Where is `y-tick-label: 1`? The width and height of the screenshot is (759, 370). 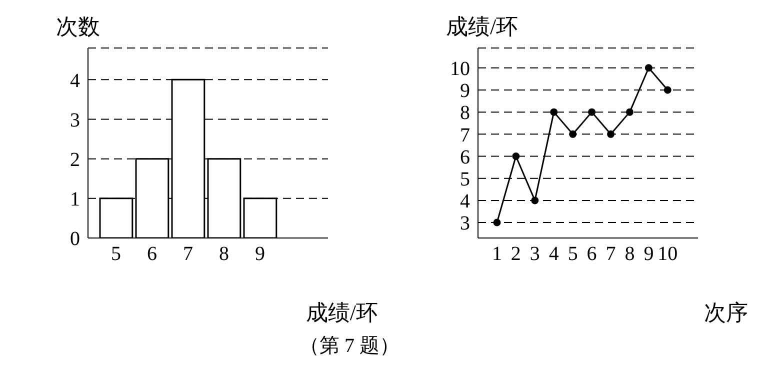 y-tick-label: 1 is located at coordinates (75, 199).